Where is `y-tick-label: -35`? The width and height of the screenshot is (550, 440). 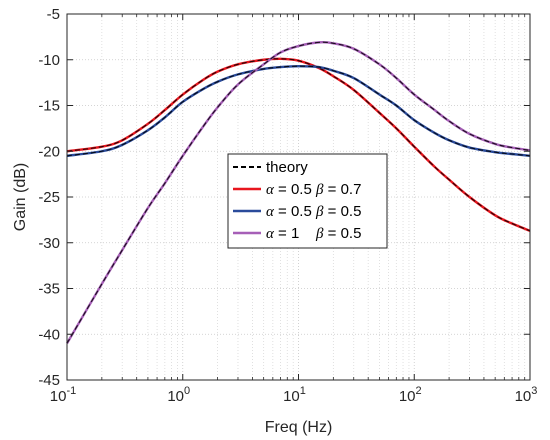 y-tick-label: -35 is located at coordinates (49, 289).